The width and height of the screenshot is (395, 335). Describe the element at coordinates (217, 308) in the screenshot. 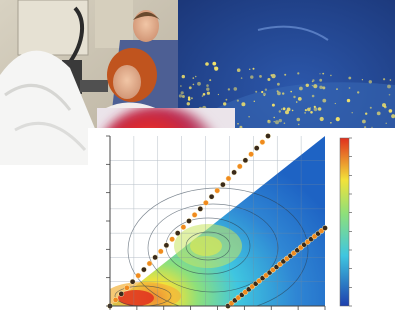

I see `x-ticks` at that location.